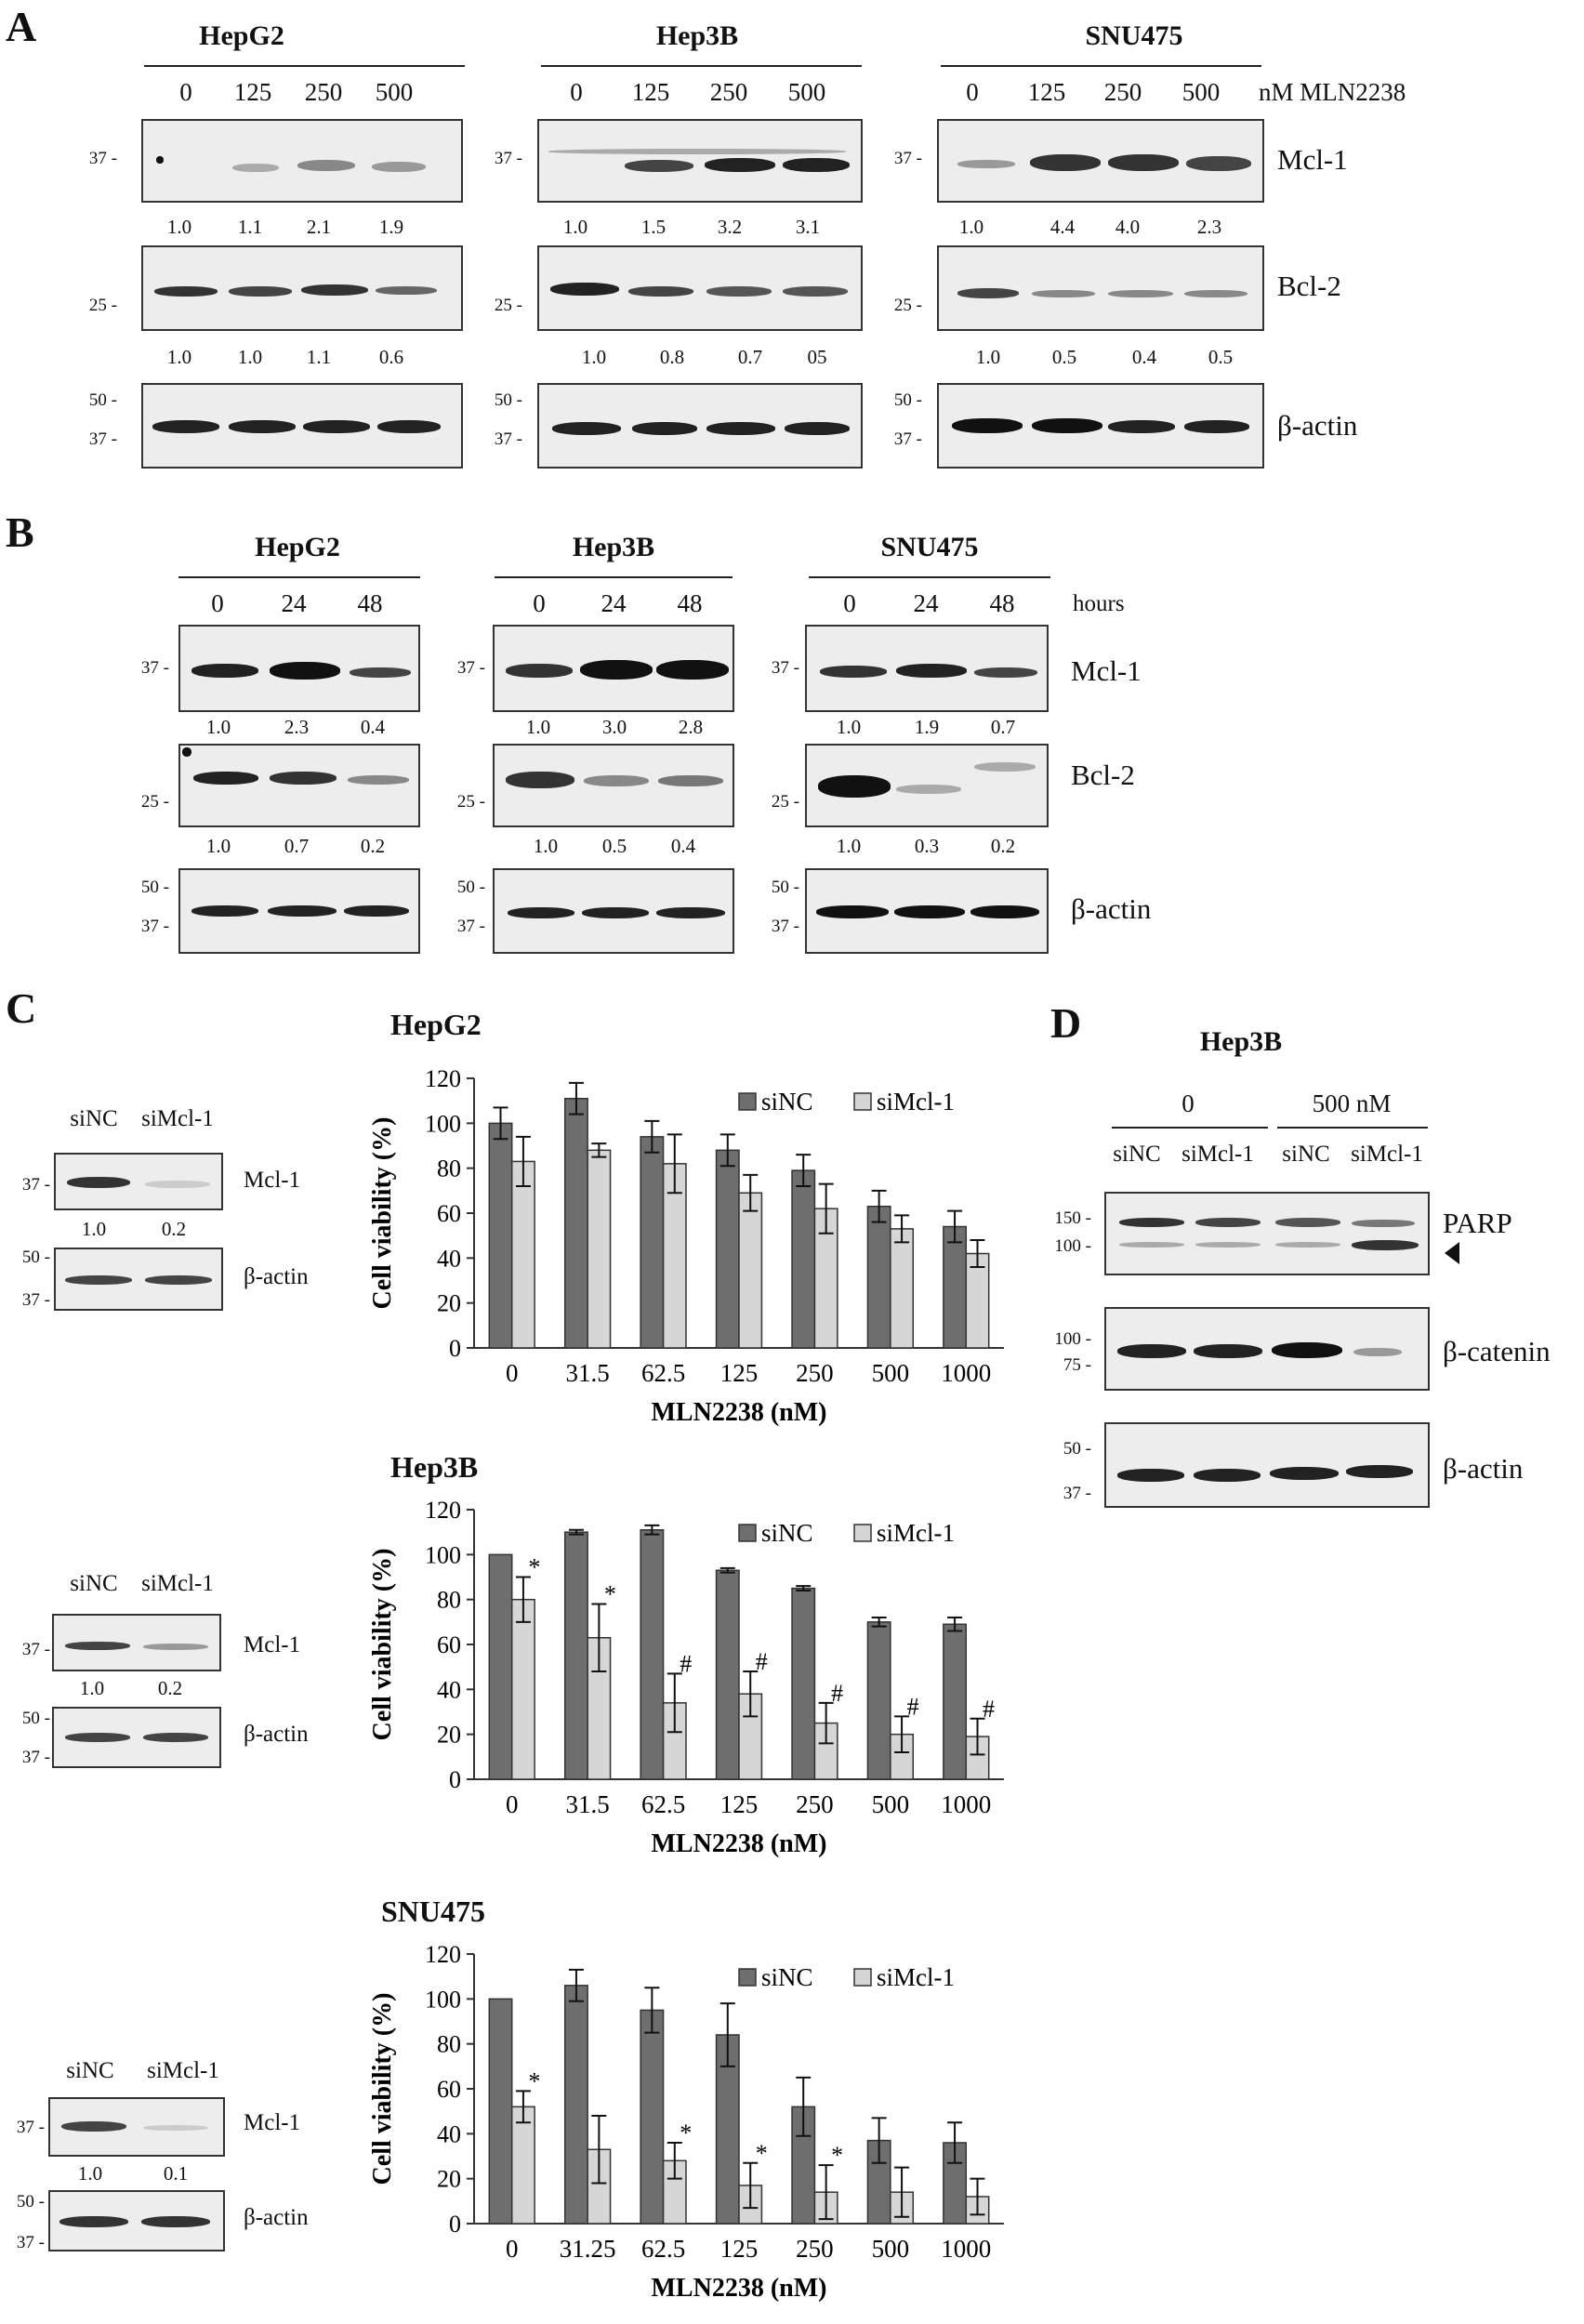  Describe the element at coordinates (672, 357) in the screenshot. I see `quant-value: 0.8` at that location.